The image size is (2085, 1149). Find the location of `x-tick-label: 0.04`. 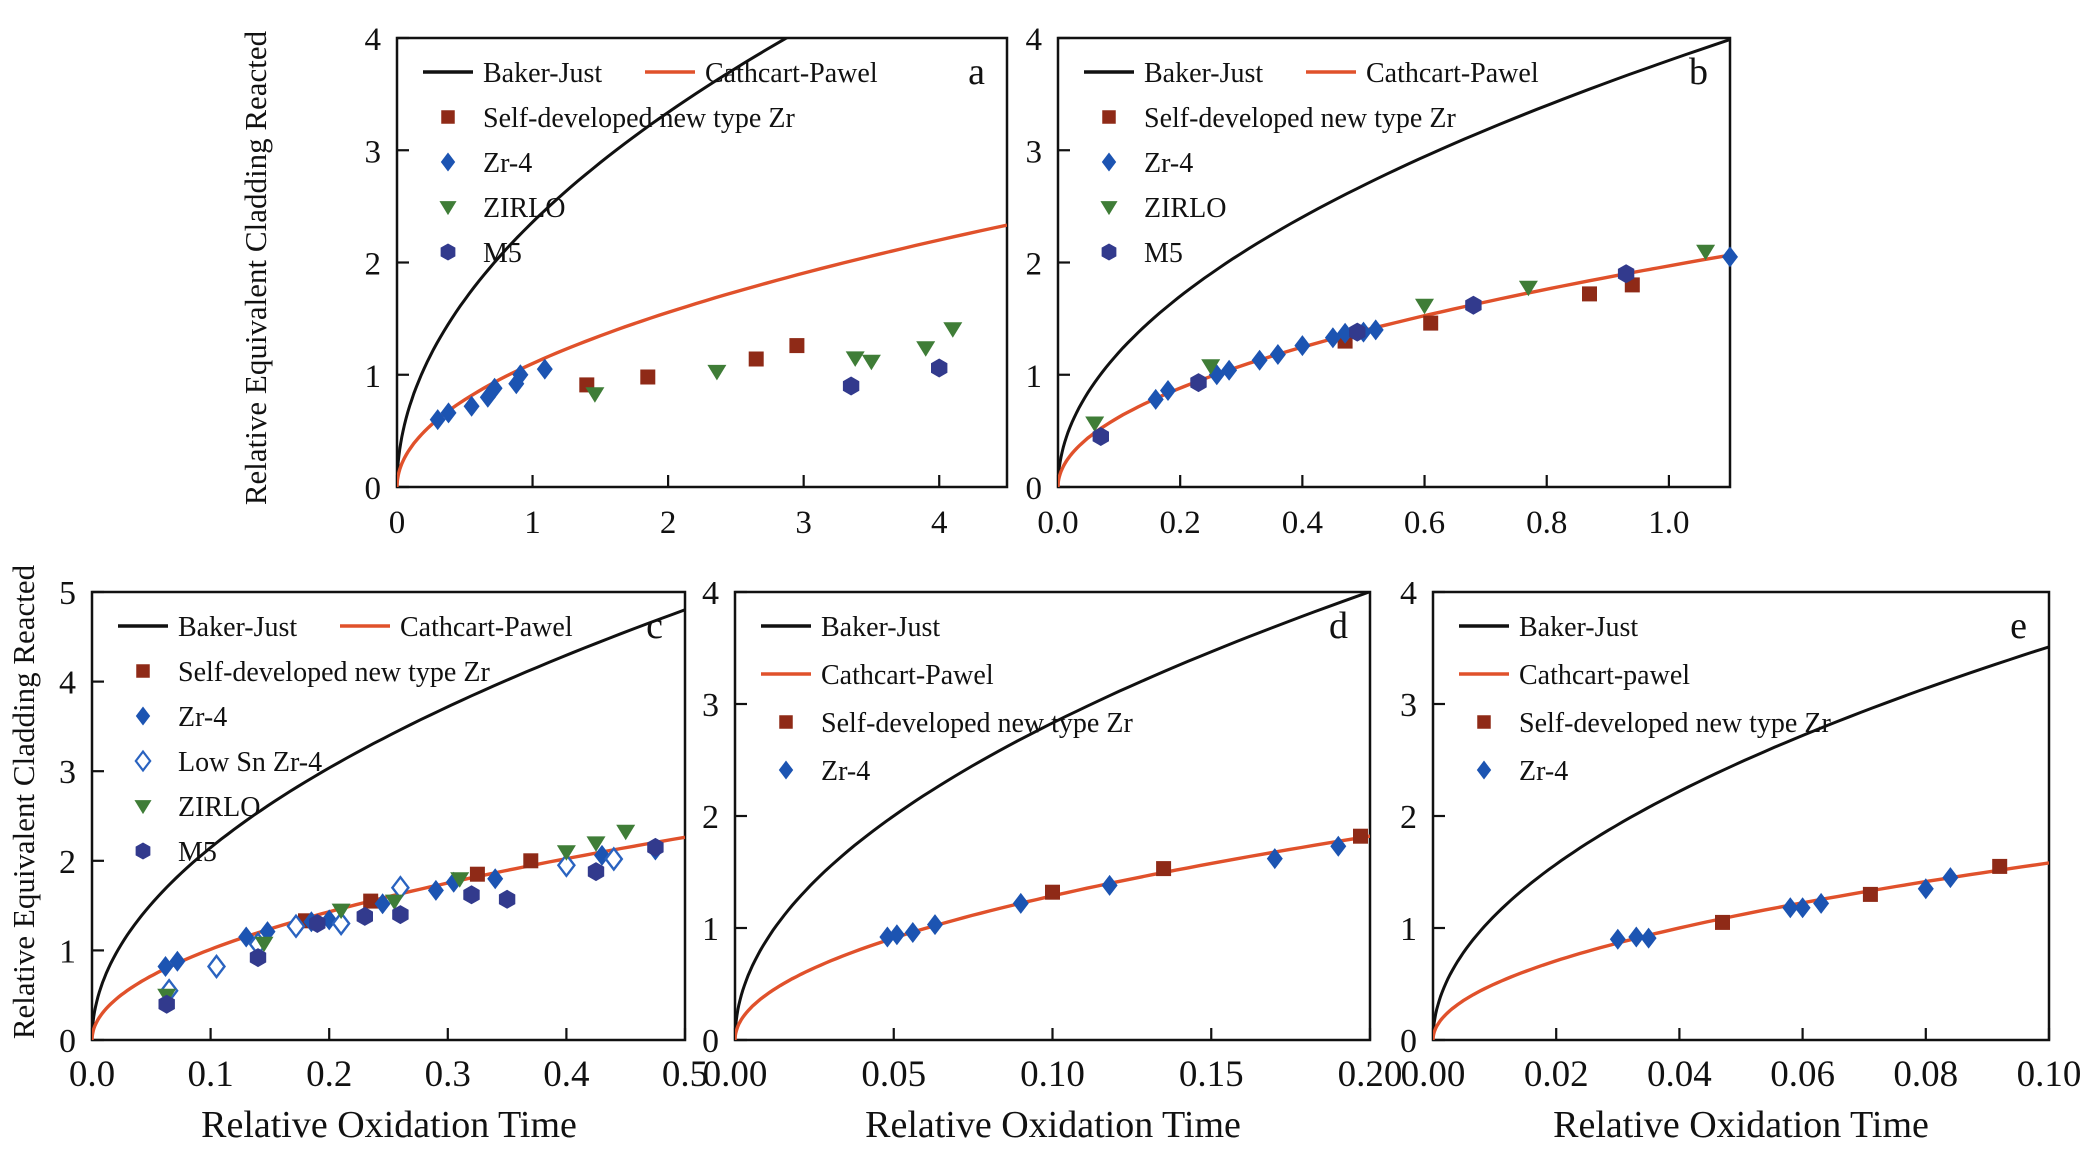

x-tick-label: 0.04 is located at coordinates (1679, 1074).